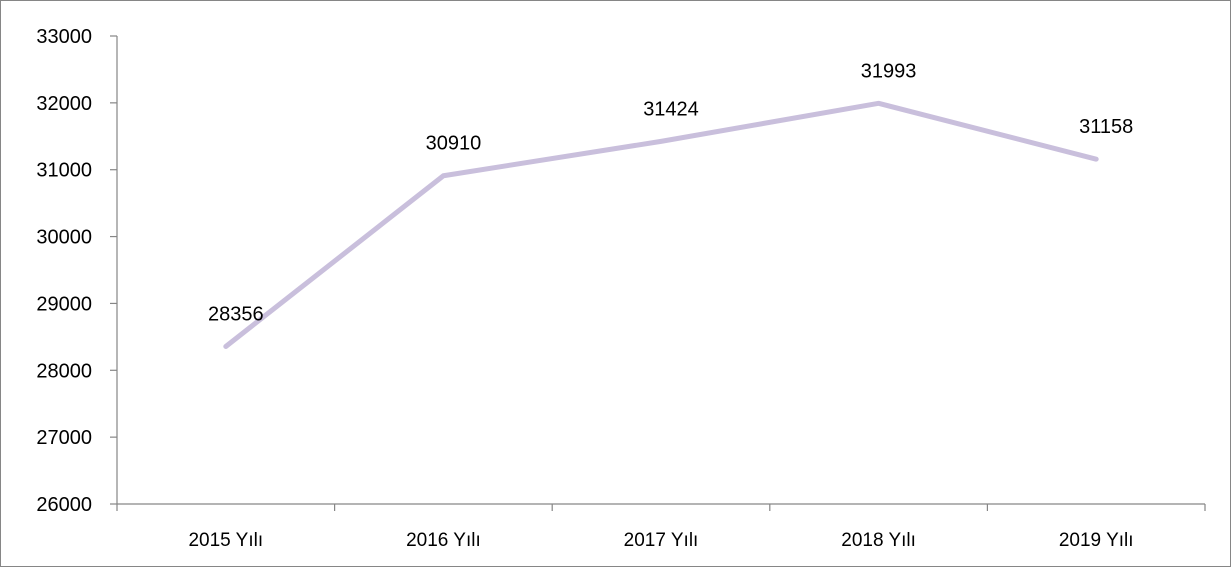 This screenshot has width=1231, height=567. What do you see at coordinates (878, 540) in the screenshot?
I see `x-category-label: 2018 Yılı` at bounding box center [878, 540].